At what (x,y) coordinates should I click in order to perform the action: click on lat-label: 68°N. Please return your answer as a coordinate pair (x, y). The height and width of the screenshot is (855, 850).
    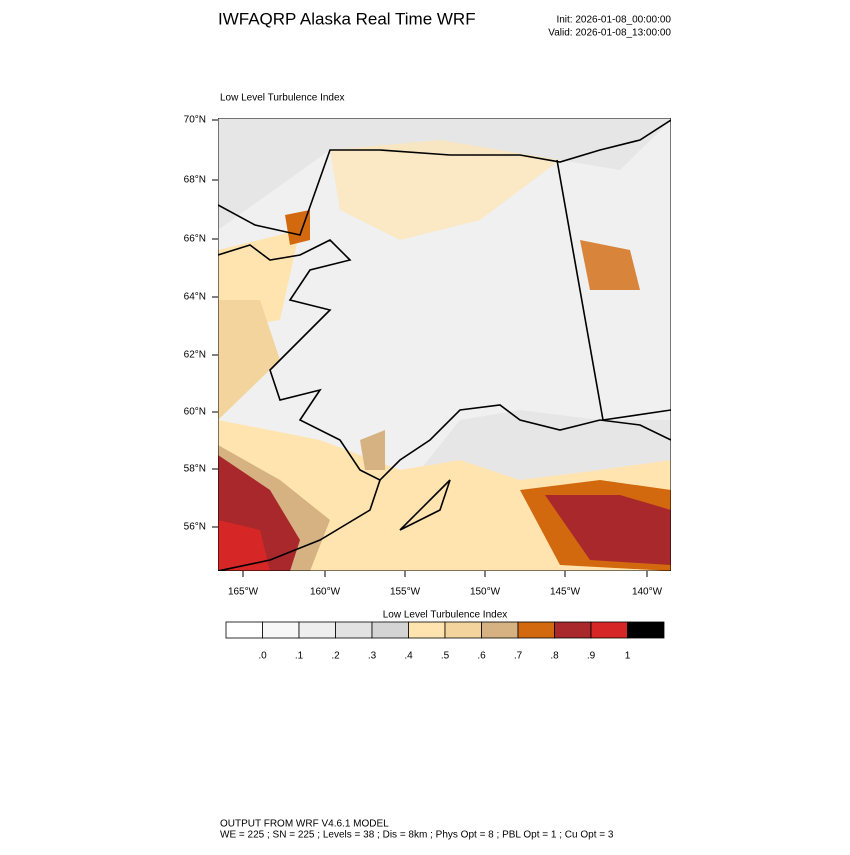
    Looking at the image, I should click on (195, 180).